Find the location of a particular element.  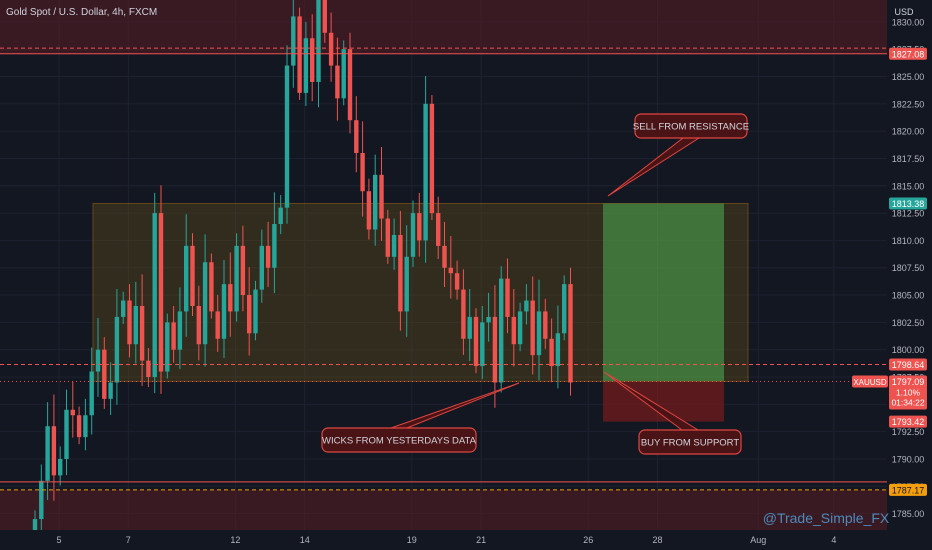

price-label: 1827.08 is located at coordinates (908, 54).